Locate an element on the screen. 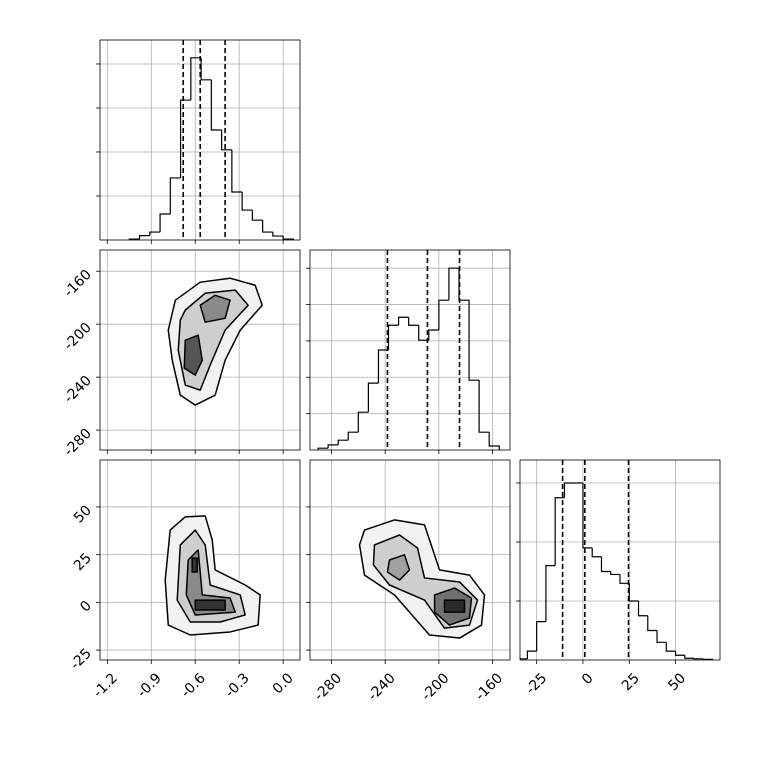 The image size is (760, 764). x-tick-label: 0.0 is located at coordinates (283, 683).